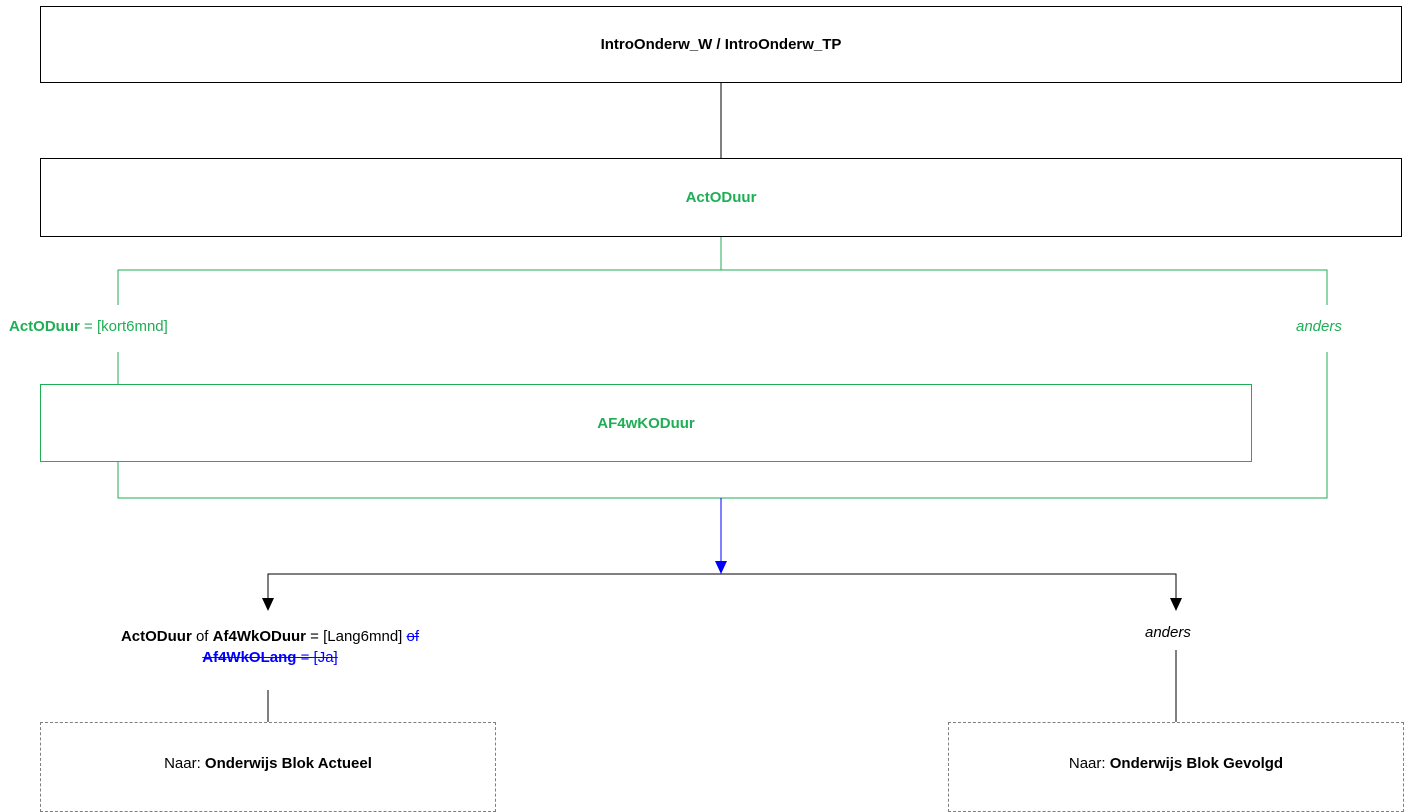  What do you see at coordinates (1196, 763) in the screenshot?
I see `target-right-name: Onderwijs Blok Gevolgd` at bounding box center [1196, 763].